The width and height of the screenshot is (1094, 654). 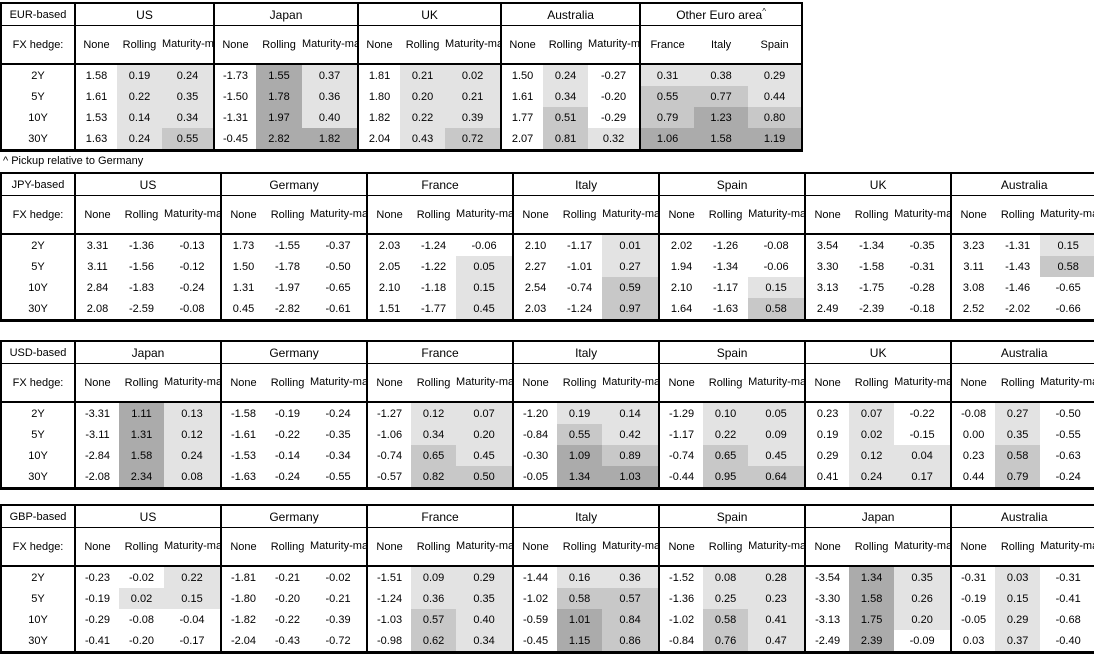 I want to click on country-group-header: Germany, so click(x=294, y=516).